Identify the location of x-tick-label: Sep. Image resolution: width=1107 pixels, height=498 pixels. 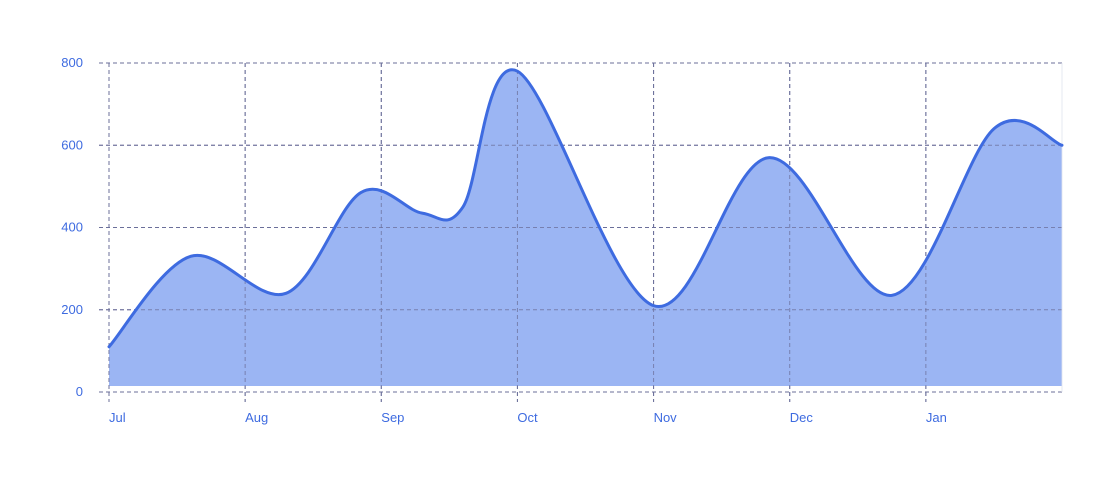
(392, 417).